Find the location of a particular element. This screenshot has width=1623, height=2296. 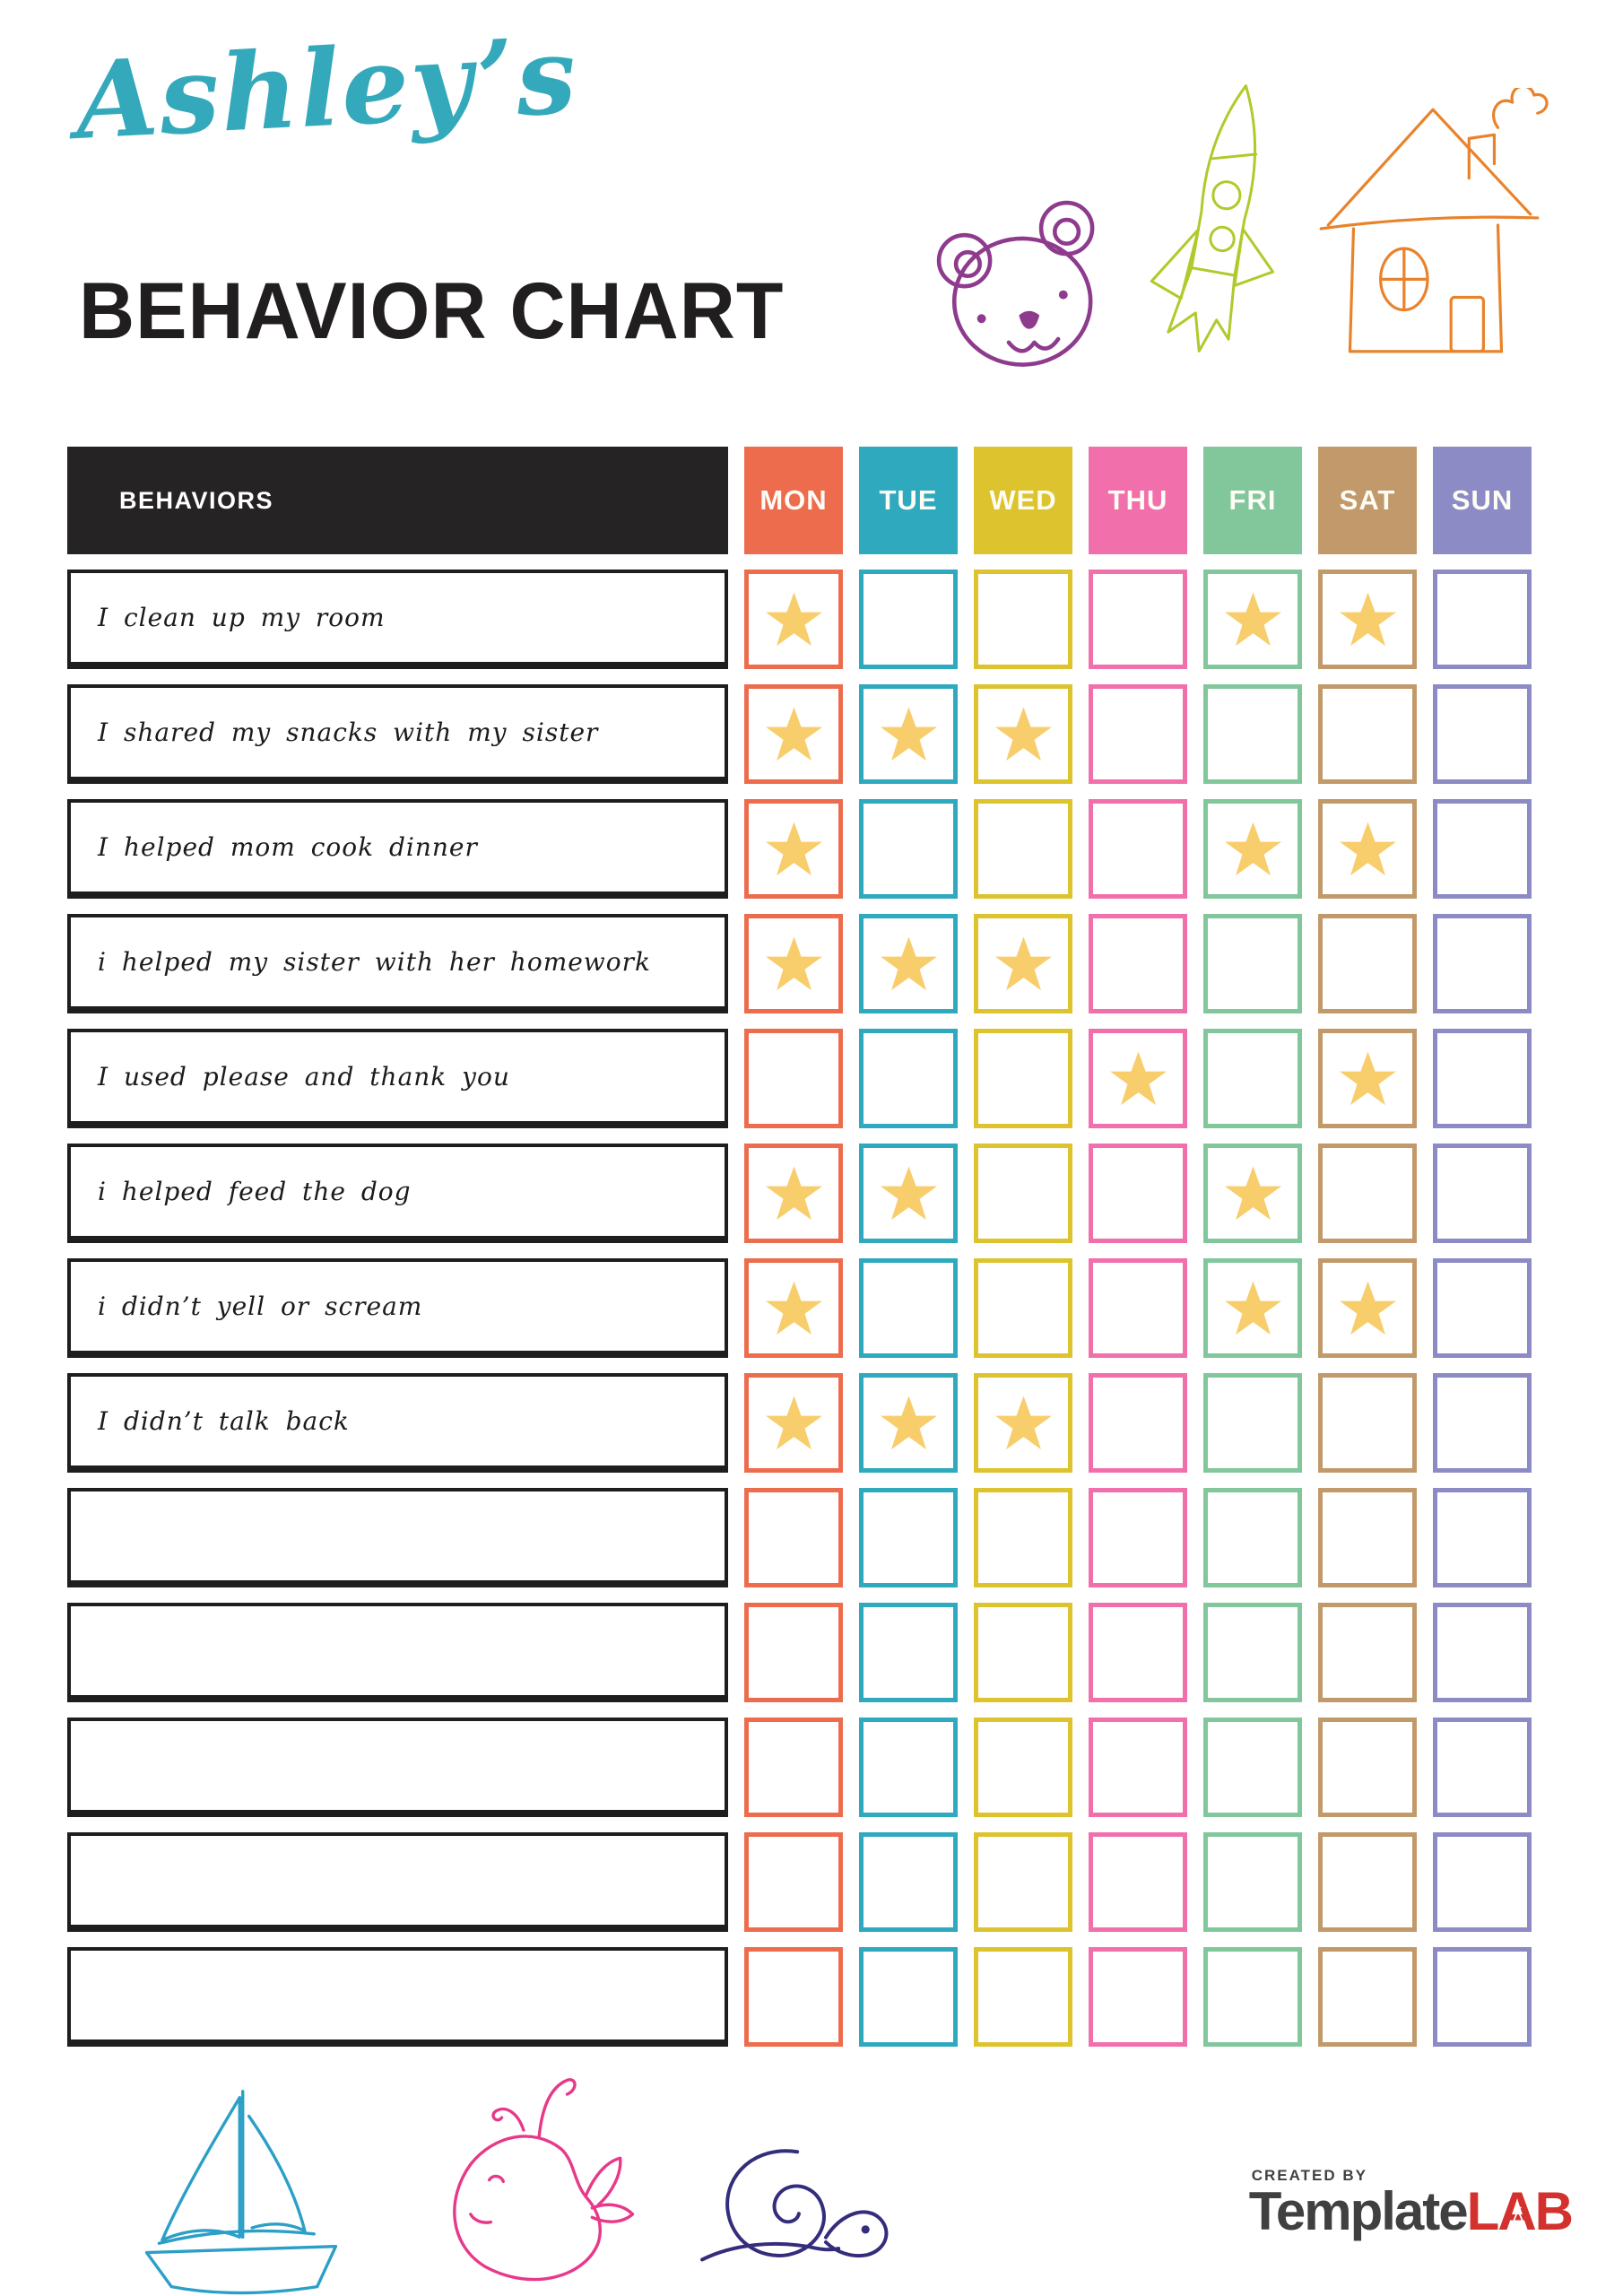

star-cell-tue-row2 is located at coordinates (908, 734).